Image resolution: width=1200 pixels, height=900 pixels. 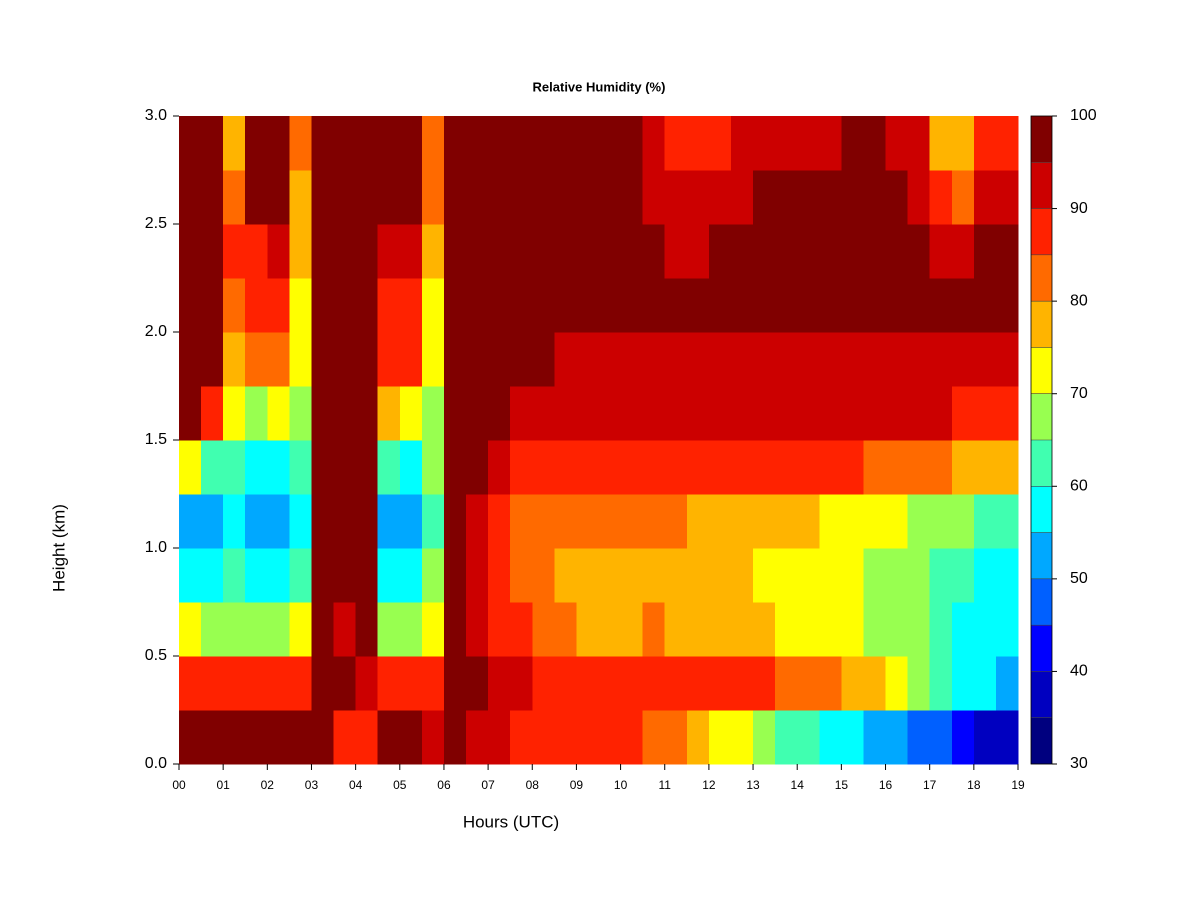 I want to click on x-tick-label: 02, so click(x=268, y=785).